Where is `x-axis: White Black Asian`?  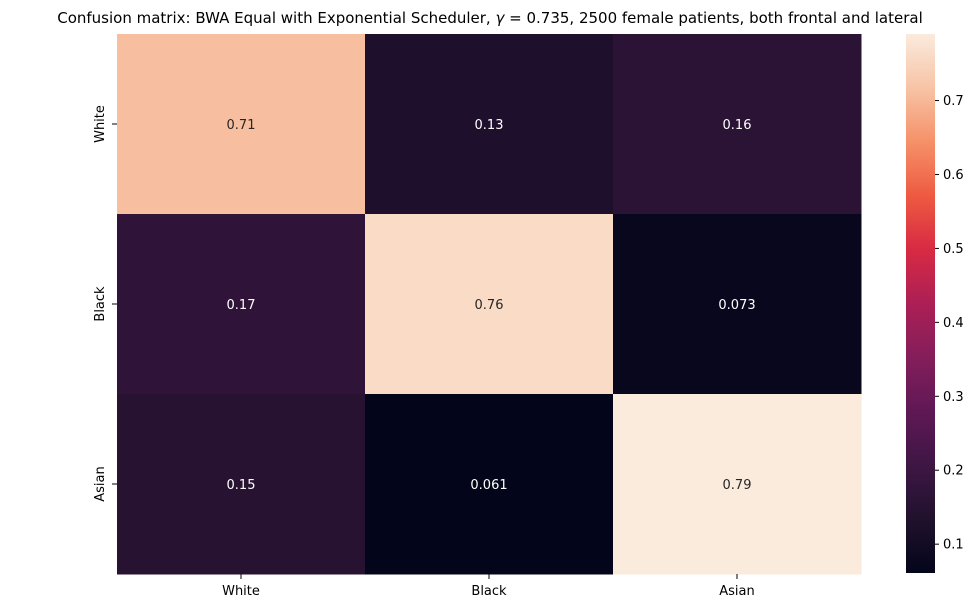
x-axis: White Black Asian is located at coordinates (488, 586).